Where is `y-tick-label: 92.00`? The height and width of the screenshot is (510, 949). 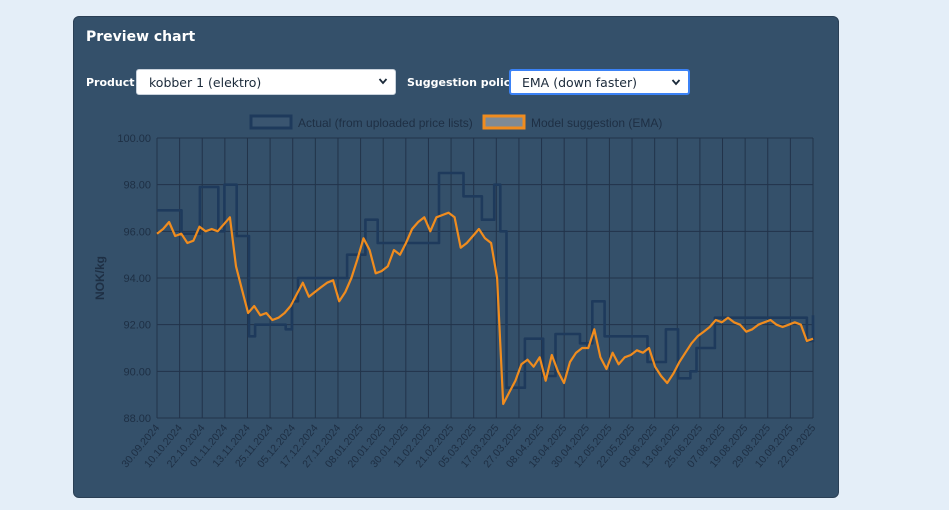 y-tick-label: 92.00 is located at coordinates (137, 326).